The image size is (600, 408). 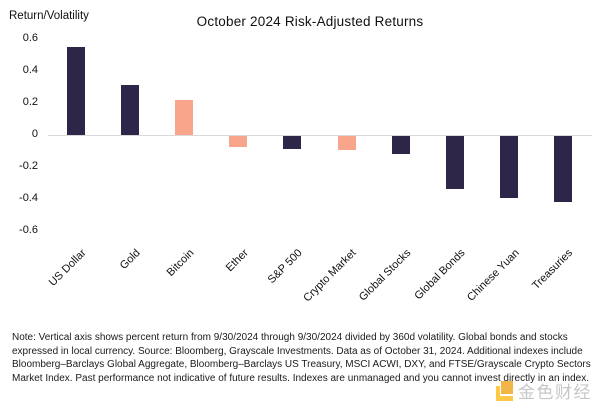 What do you see at coordinates (385, 275) in the screenshot?
I see `x-label-global-stocks: Global Stocks` at bounding box center [385, 275].